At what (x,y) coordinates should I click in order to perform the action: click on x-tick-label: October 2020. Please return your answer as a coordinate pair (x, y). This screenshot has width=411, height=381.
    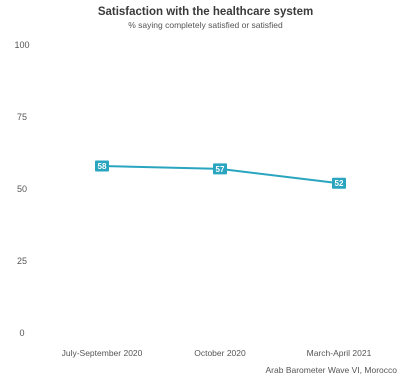
    Looking at the image, I should click on (220, 353).